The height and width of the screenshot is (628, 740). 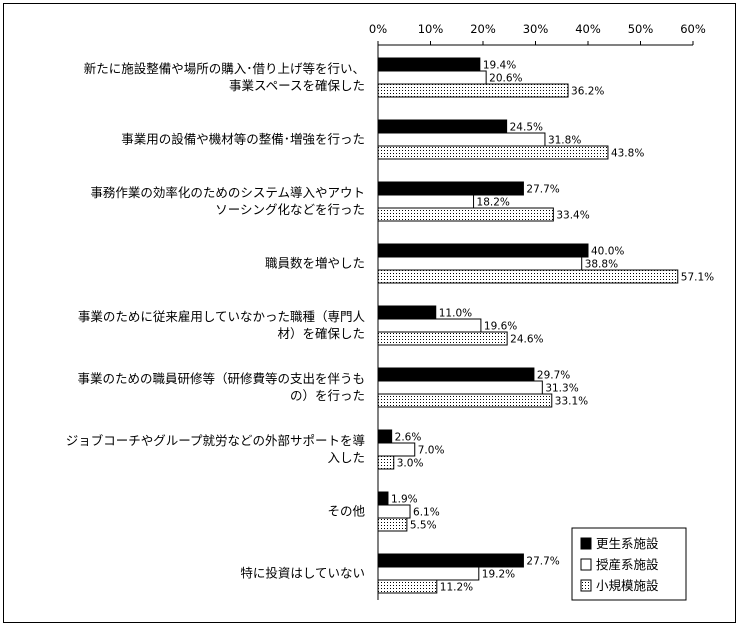 What do you see at coordinates (346, 457) in the screenshot?
I see `category-label: 入した` at bounding box center [346, 457].